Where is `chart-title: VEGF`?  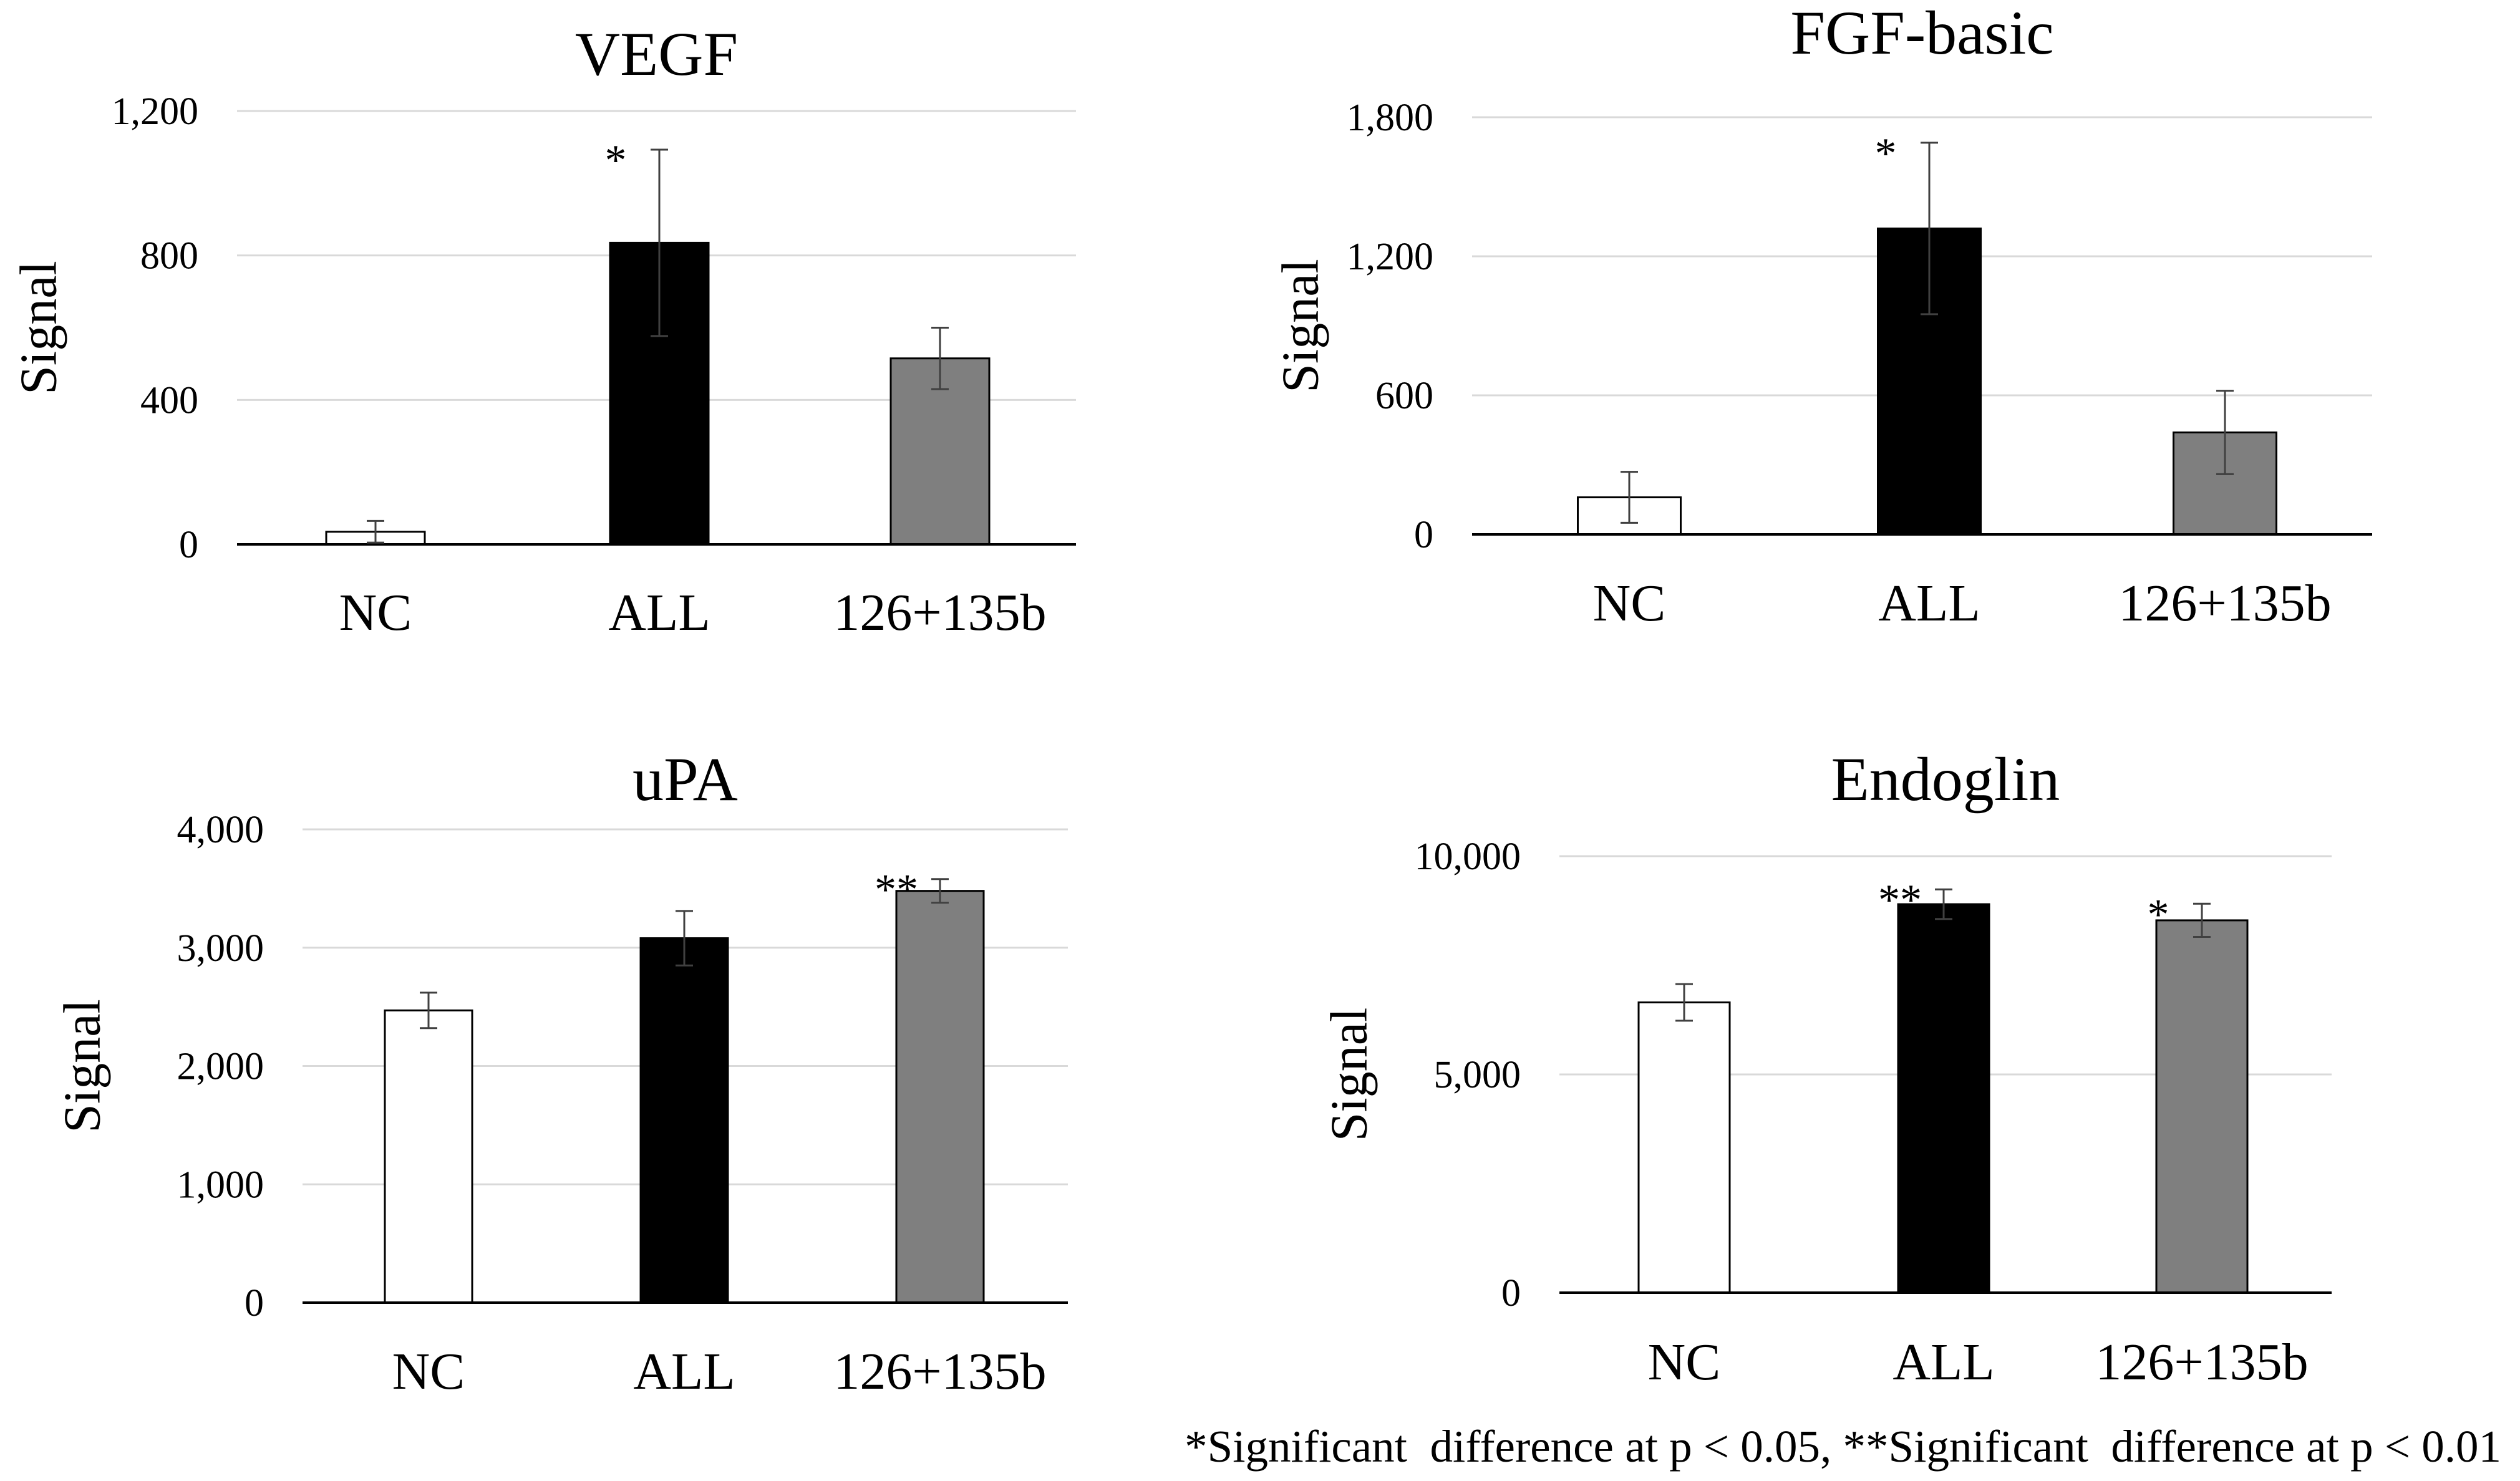
chart-title: VEGF is located at coordinates (656, 54).